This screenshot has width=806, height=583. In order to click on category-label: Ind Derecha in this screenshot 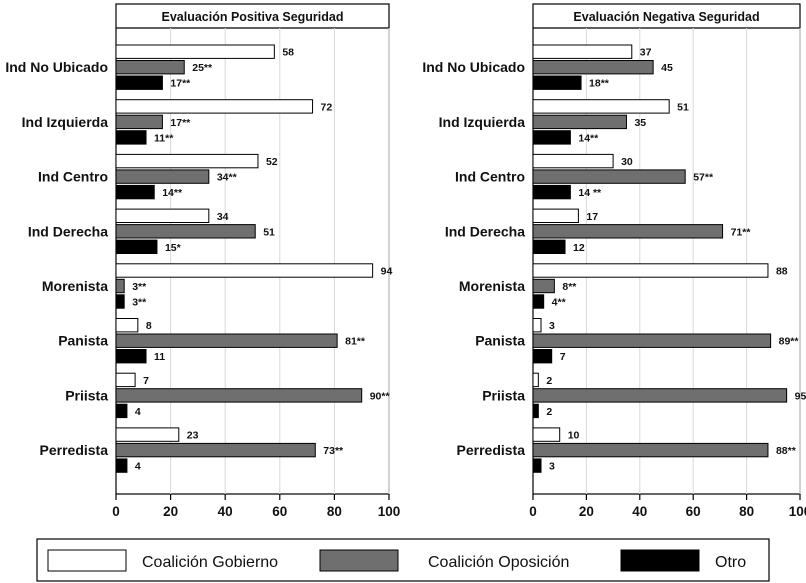, I will do `click(68, 231)`.